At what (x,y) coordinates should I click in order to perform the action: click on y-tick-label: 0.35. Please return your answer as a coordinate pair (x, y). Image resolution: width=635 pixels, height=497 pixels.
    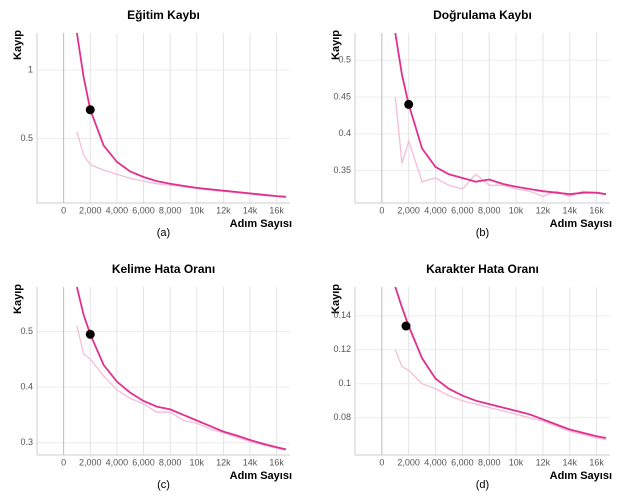
    Looking at the image, I should click on (342, 170).